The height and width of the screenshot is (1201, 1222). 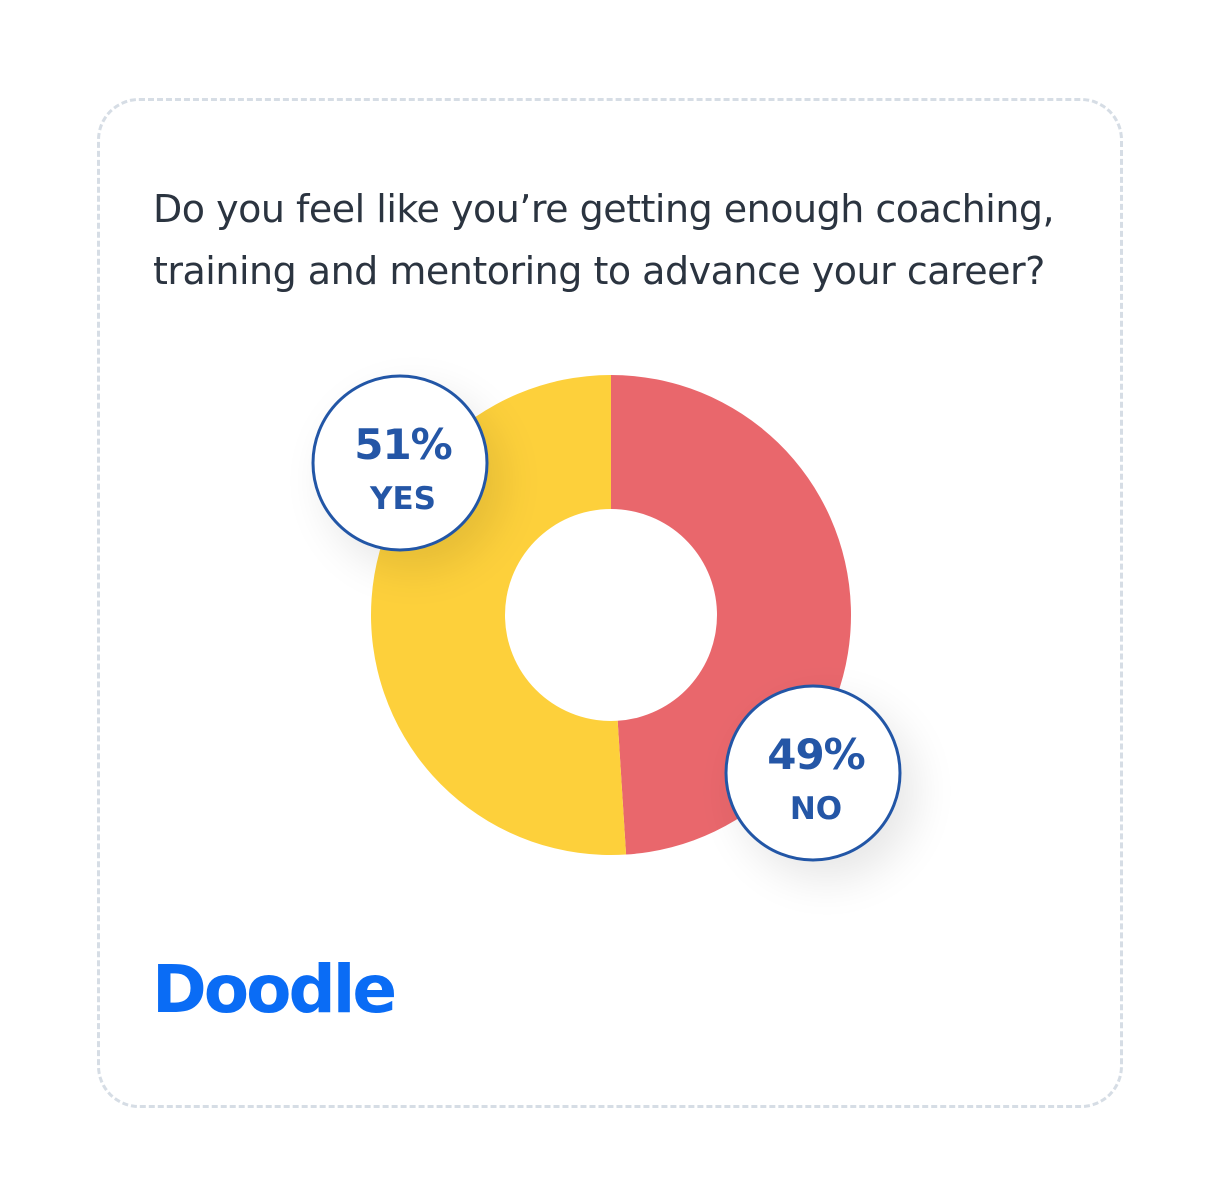 What do you see at coordinates (816, 809) in the screenshot?
I see `data-label-category-no: NO` at bounding box center [816, 809].